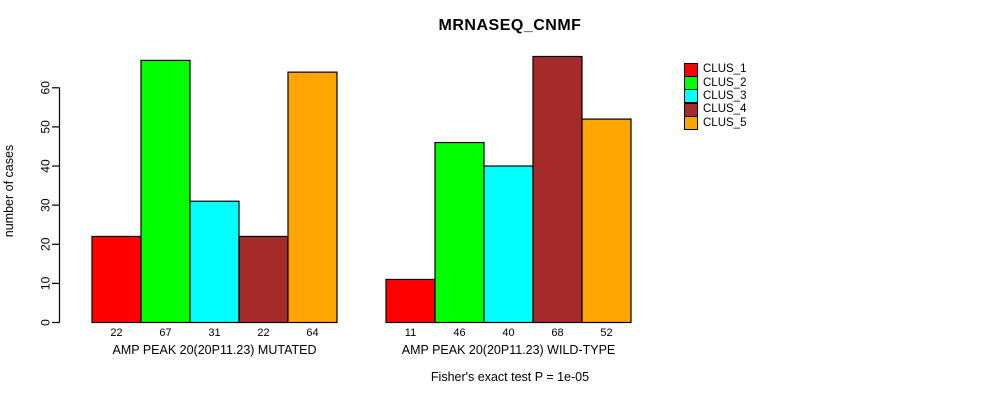  Describe the element at coordinates (312, 197) in the screenshot. I see `bar-clus_5-group1` at that location.